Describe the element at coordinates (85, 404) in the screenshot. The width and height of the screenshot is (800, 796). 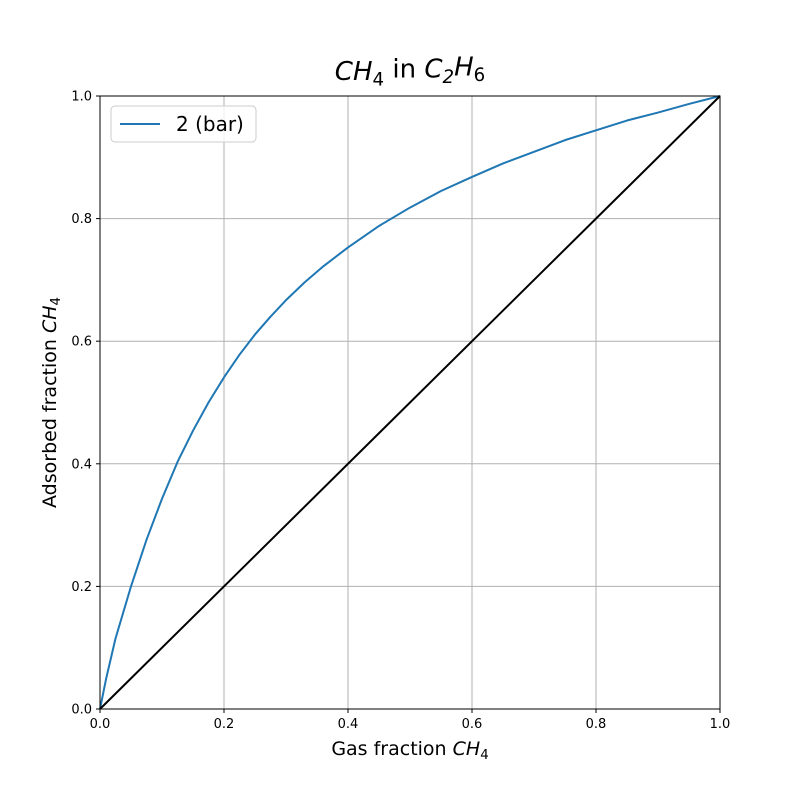
I see `y-axis: 0.0 0.2 0.4 0.6 0.8 1.0` at that location.